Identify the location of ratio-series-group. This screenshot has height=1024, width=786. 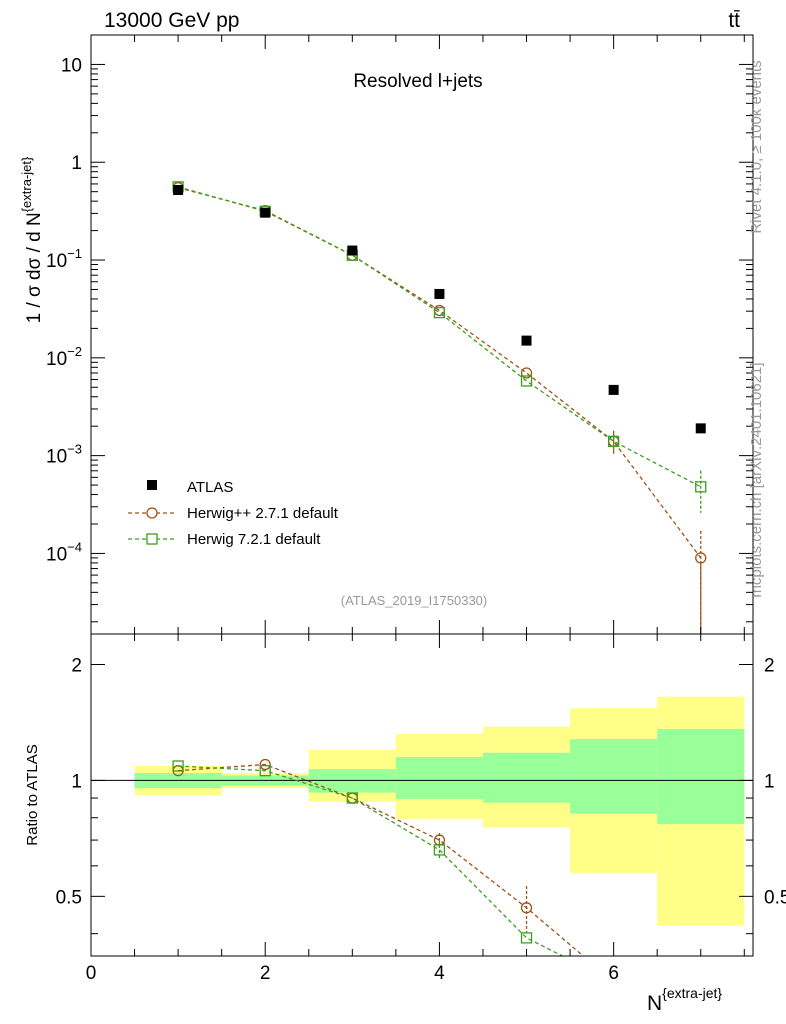
(378, 857).